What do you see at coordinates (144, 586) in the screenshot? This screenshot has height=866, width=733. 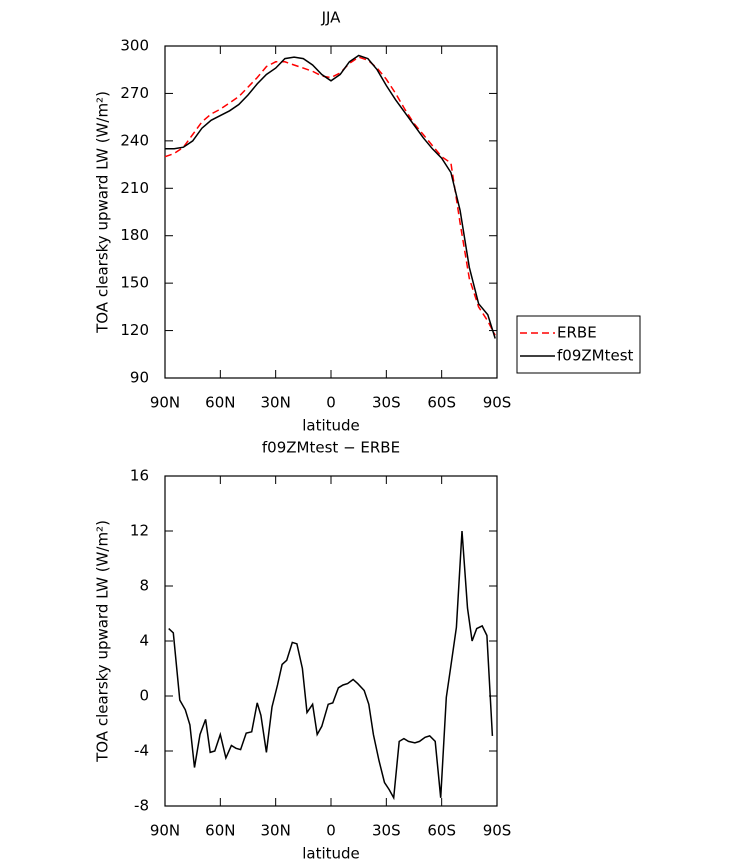 I see `y-tick-label: 8` at bounding box center [144, 586].